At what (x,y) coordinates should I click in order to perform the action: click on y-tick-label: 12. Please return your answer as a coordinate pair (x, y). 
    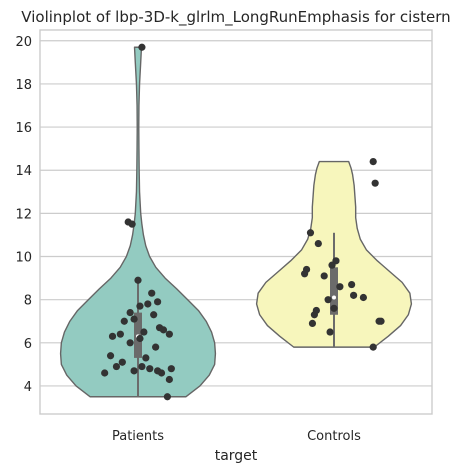
    Looking at the image, I should click on (23, 214).